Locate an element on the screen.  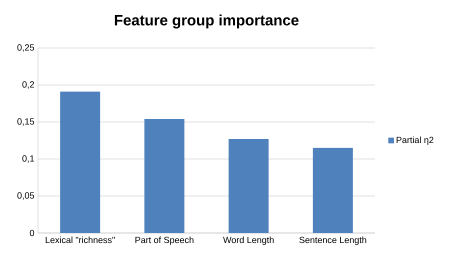
y-tick-label: 0,05 is located at coordinates (25, 196).